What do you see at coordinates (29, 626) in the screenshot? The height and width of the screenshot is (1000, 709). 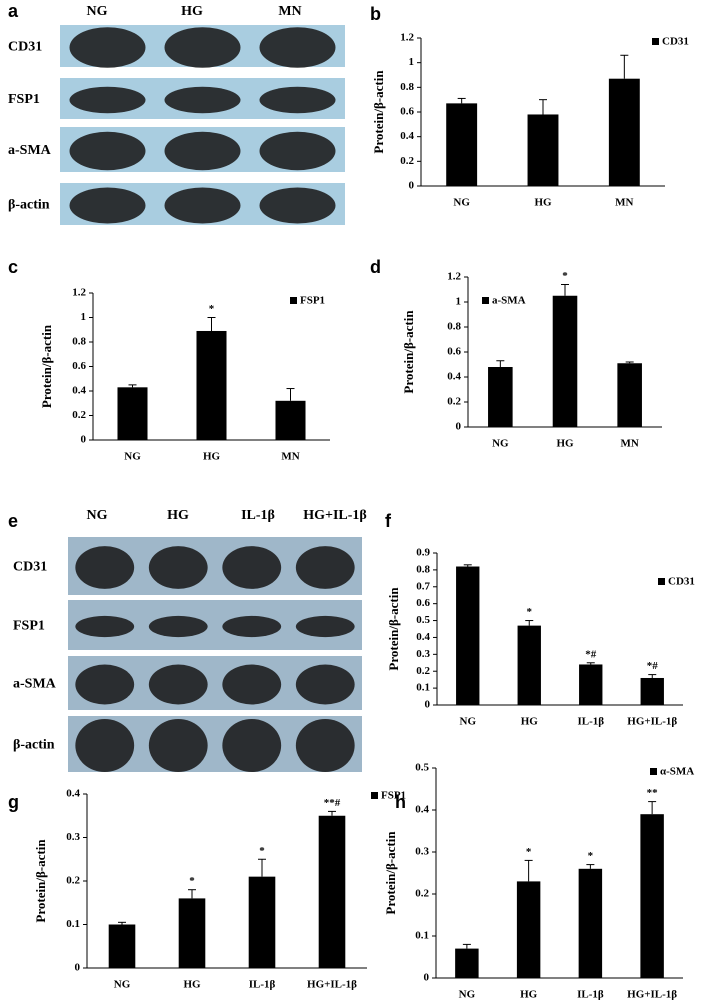 I see `protein-label: FSP1` at bounding box center [29, 626].